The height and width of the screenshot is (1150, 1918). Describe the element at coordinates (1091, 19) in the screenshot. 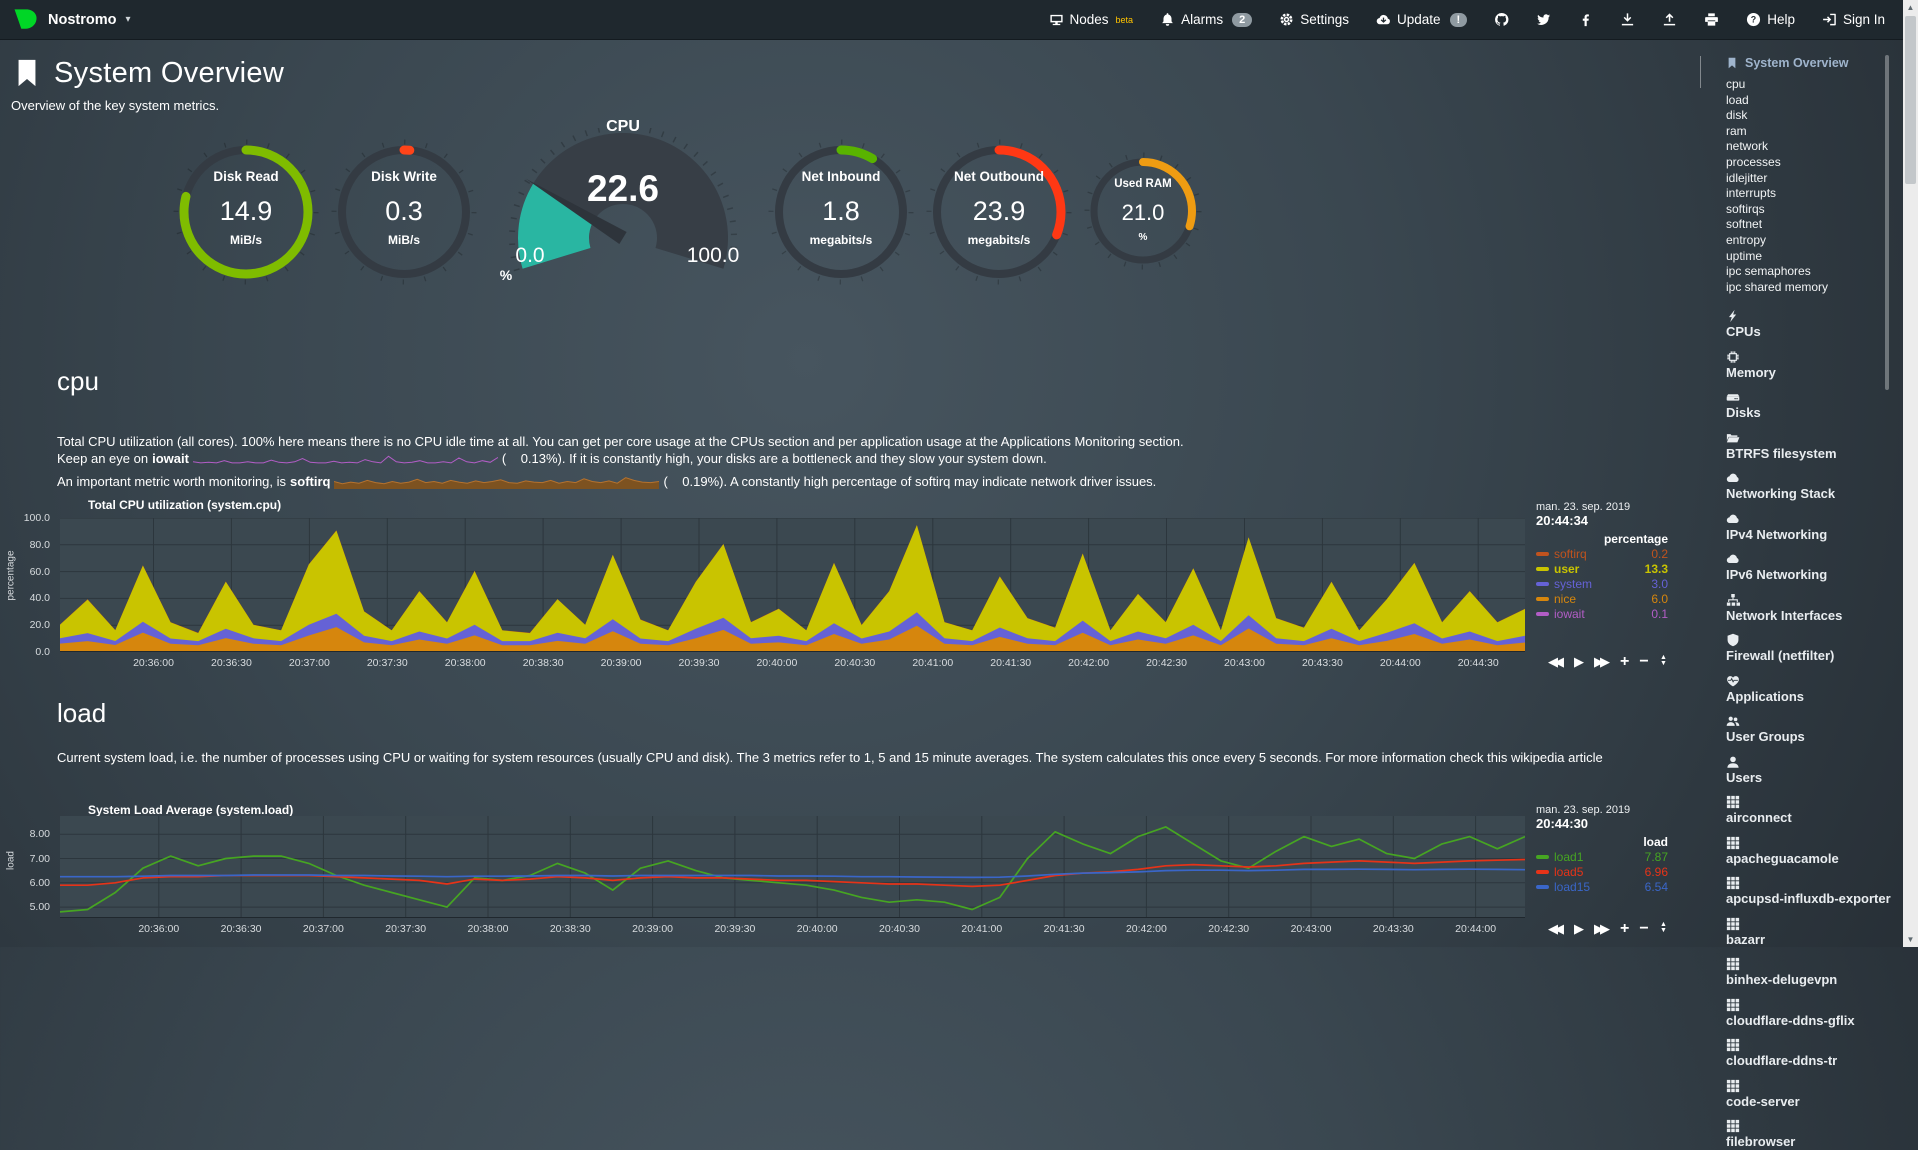

I see `nodes-button: Nodes beta` at that location.